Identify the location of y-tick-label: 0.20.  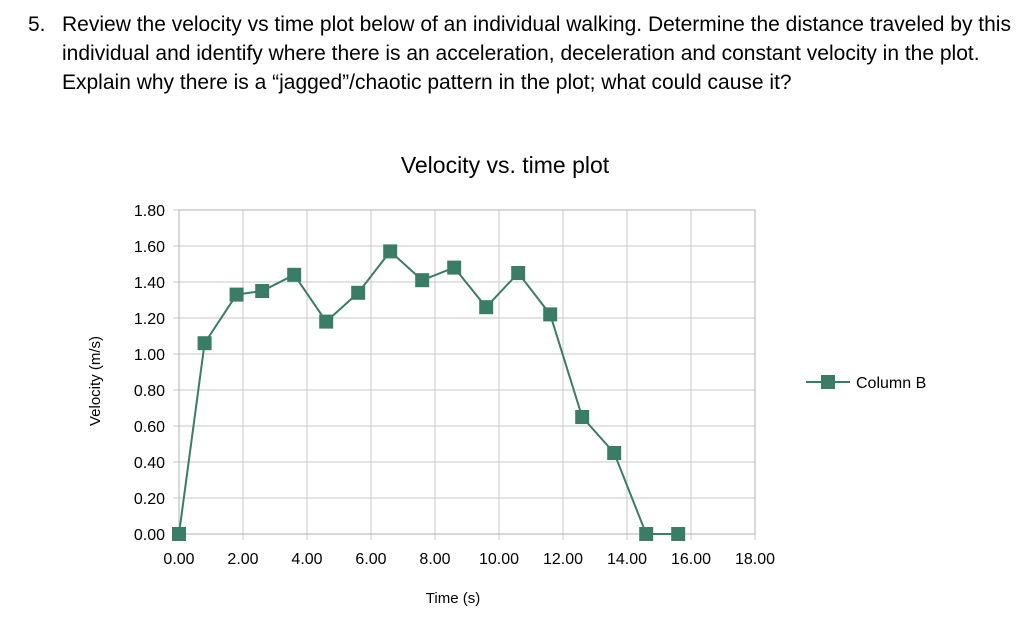
(149, 499).